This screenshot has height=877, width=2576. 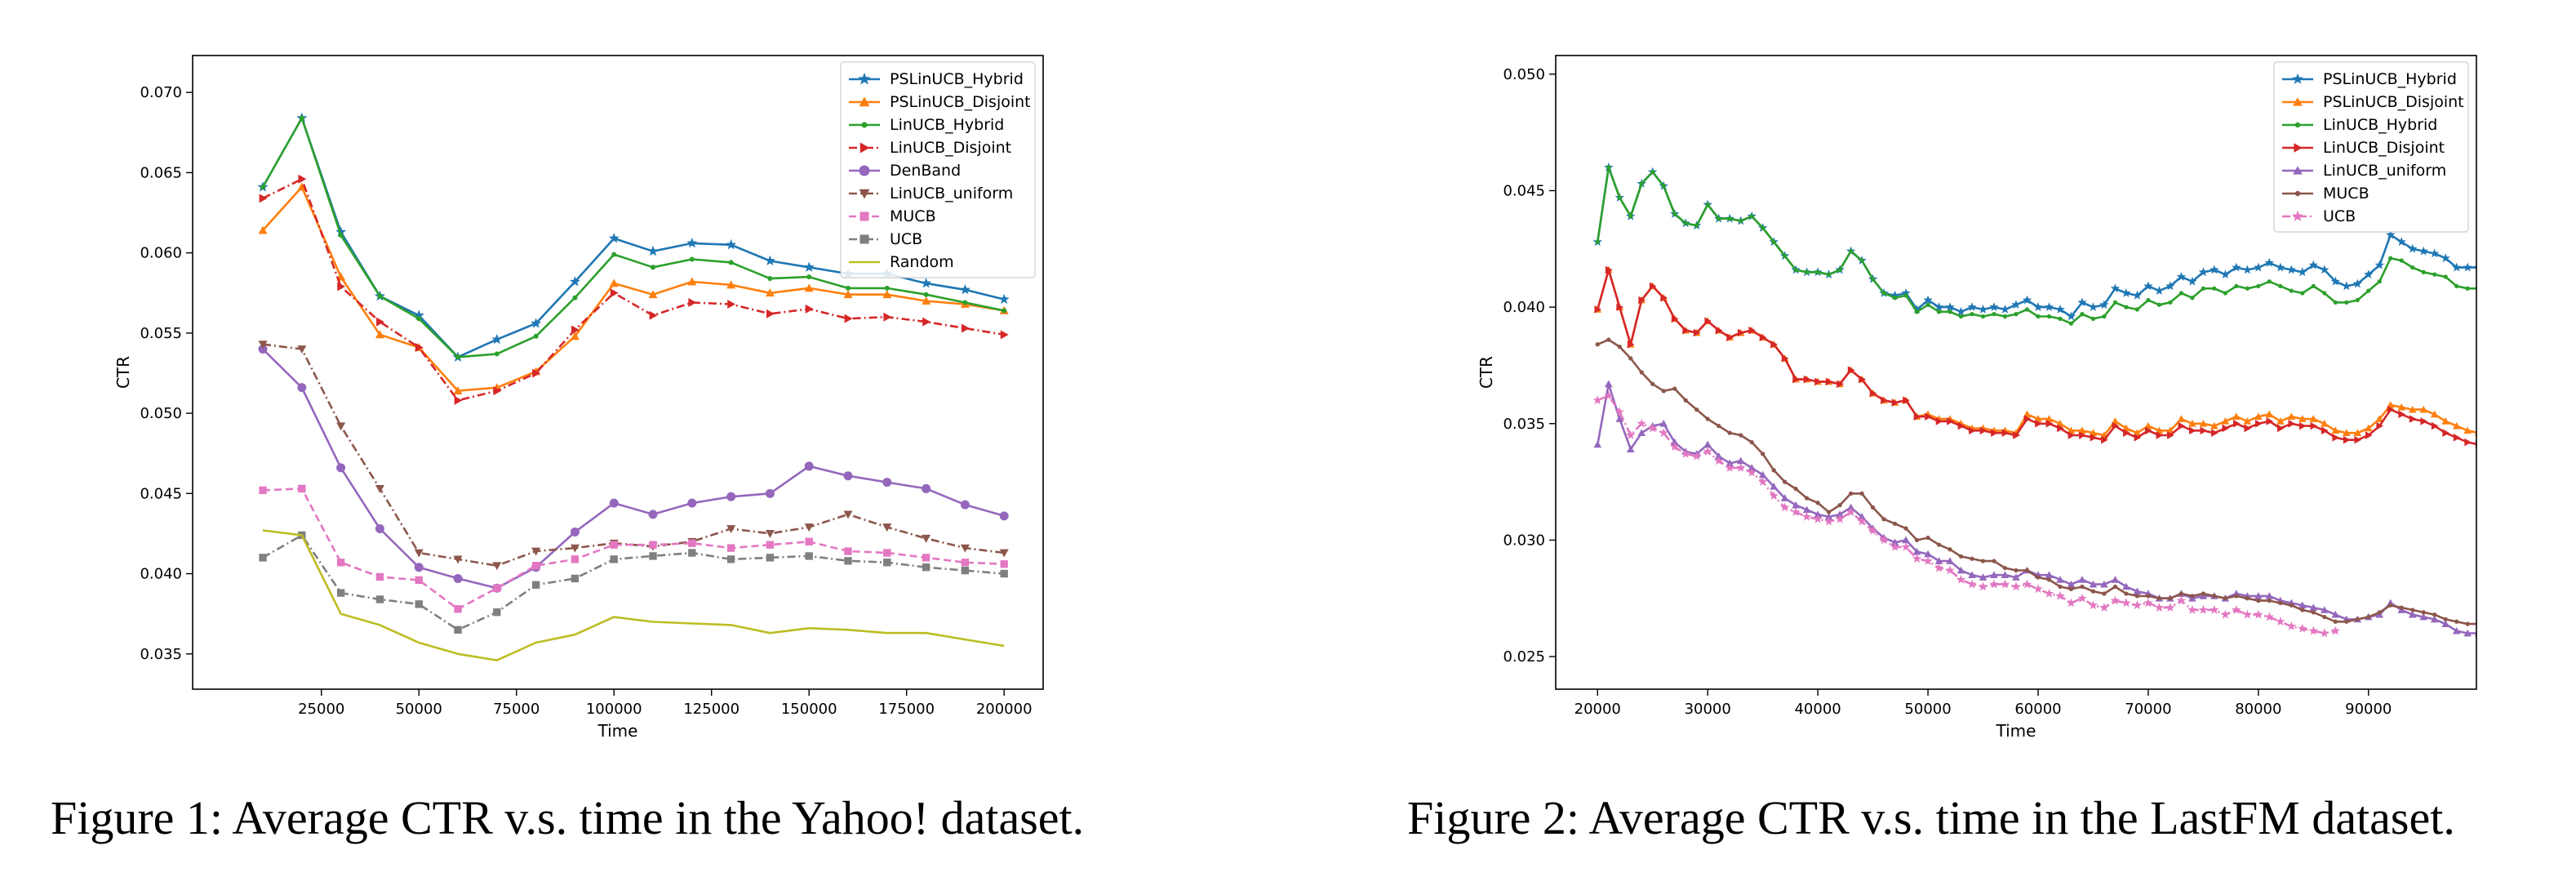 I want to click on y-tick-label: 0.050, so click(x=1524, y=74).